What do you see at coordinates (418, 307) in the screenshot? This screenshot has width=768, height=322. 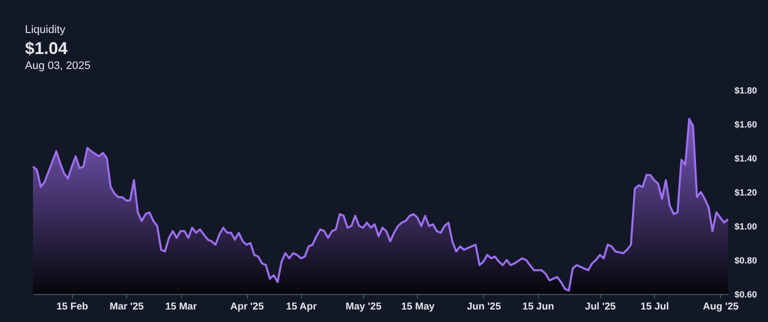 I see `x-tick-label: 15 May` at bounding box center [418, 307].